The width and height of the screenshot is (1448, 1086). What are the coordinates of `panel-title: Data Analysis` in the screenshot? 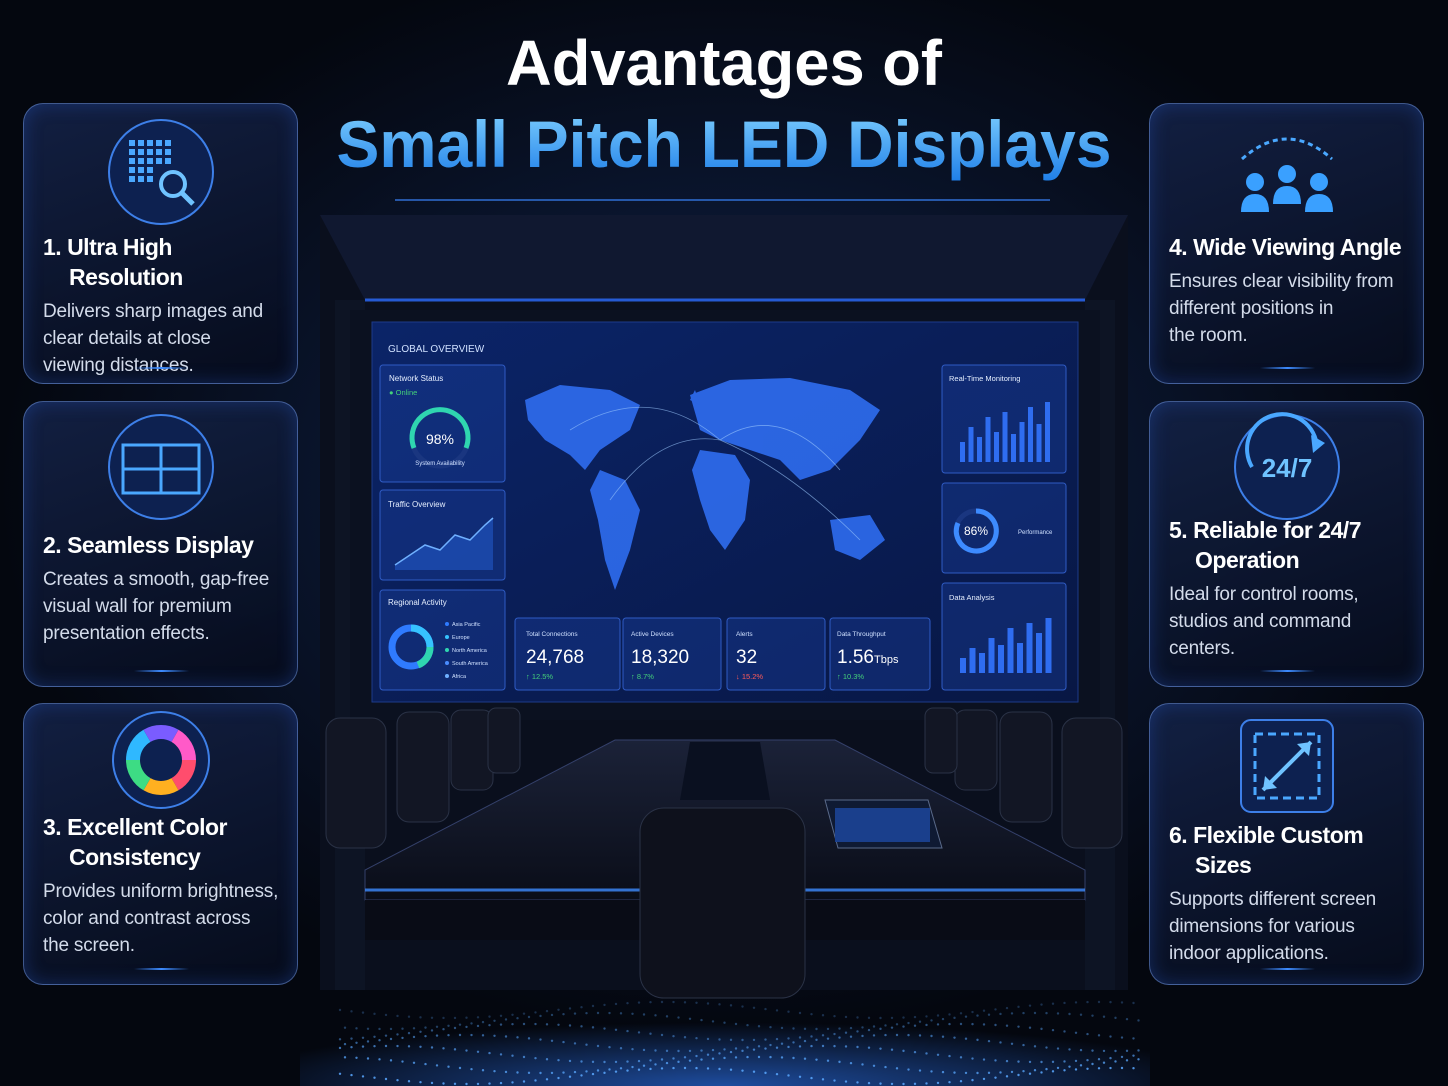 It's located at (972, 597).